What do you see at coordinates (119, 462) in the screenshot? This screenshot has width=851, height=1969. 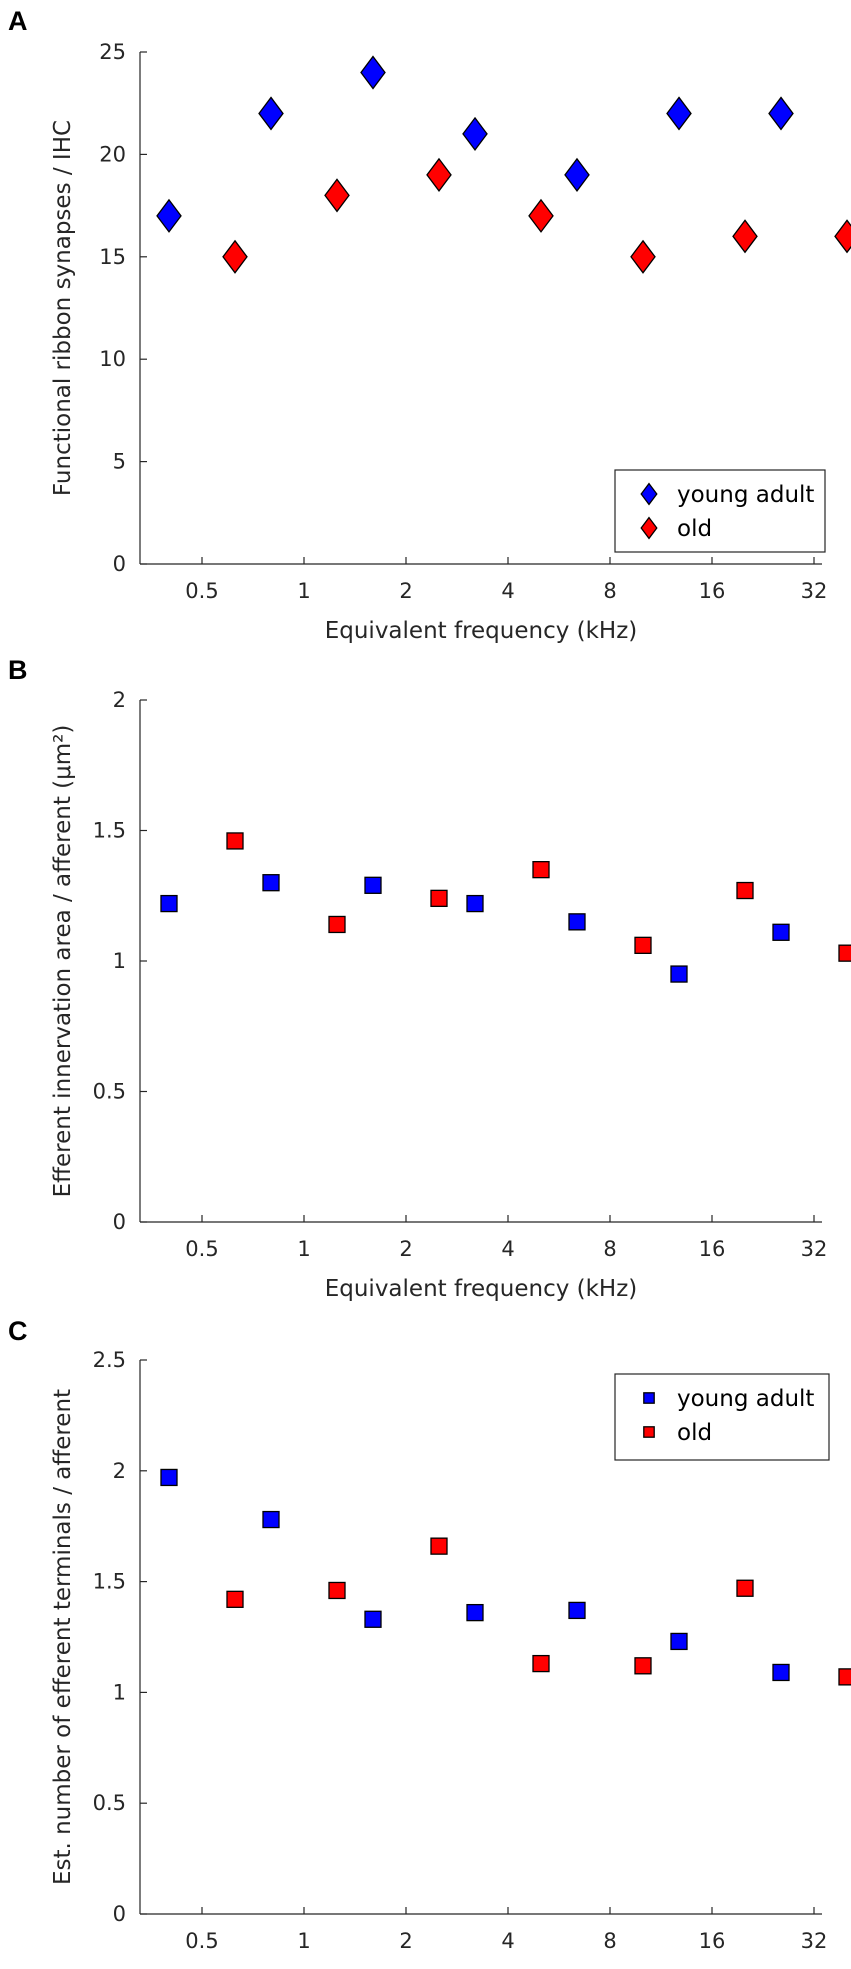 I see `y-tick-label: 5` at bounding box center [119, 462].